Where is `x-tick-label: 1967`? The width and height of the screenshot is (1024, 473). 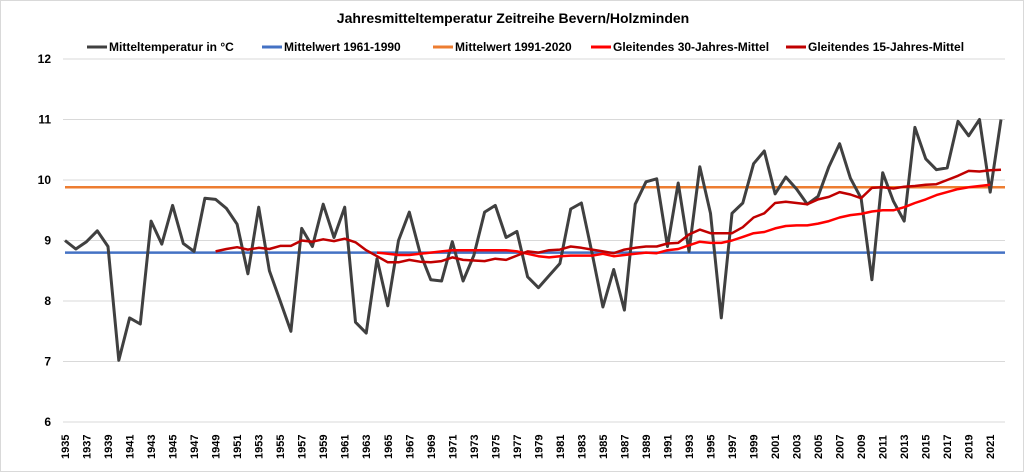 x-tick-label: 1967 is located at coordinates (410, 447).